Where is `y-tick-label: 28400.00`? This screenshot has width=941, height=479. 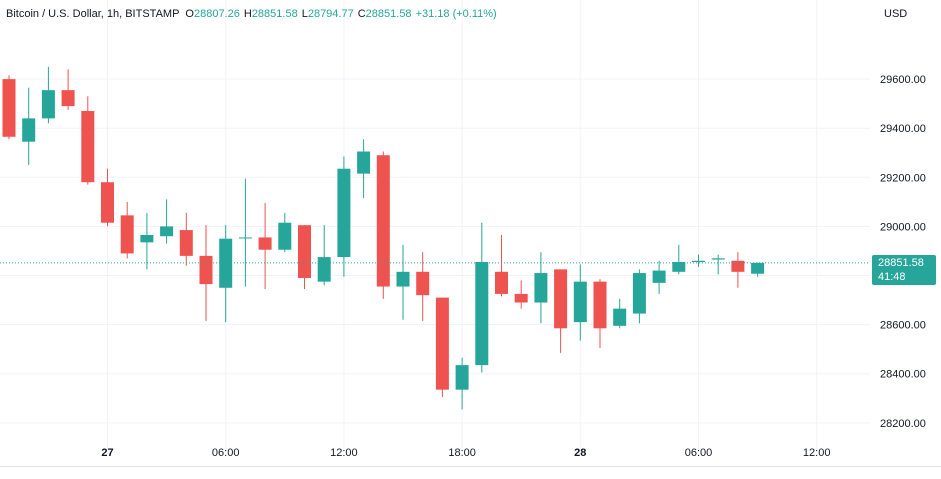
y-tick-label: 28400.00 is located at coordinates (903, 375).